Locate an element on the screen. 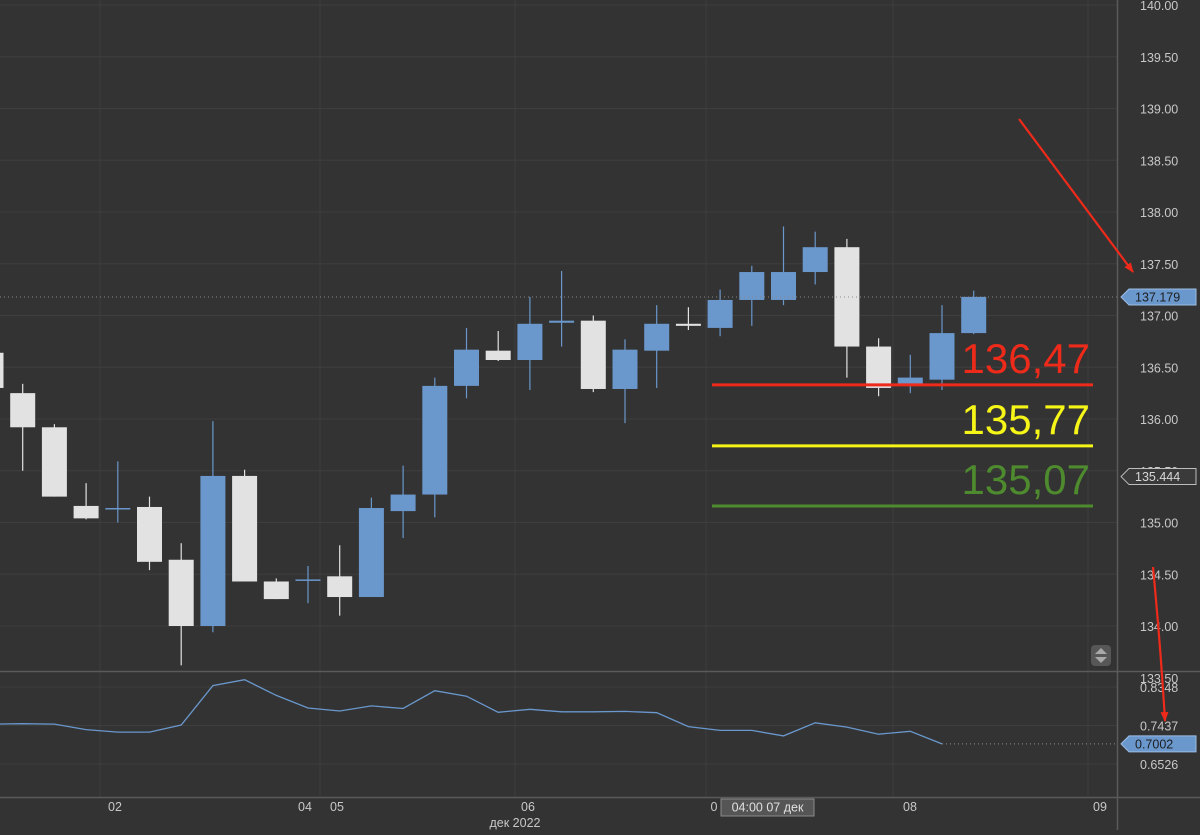 The width and height of the screenshot is (1200, 835). price-tick-label: 137.50 is located at coordinates (1159, 265).